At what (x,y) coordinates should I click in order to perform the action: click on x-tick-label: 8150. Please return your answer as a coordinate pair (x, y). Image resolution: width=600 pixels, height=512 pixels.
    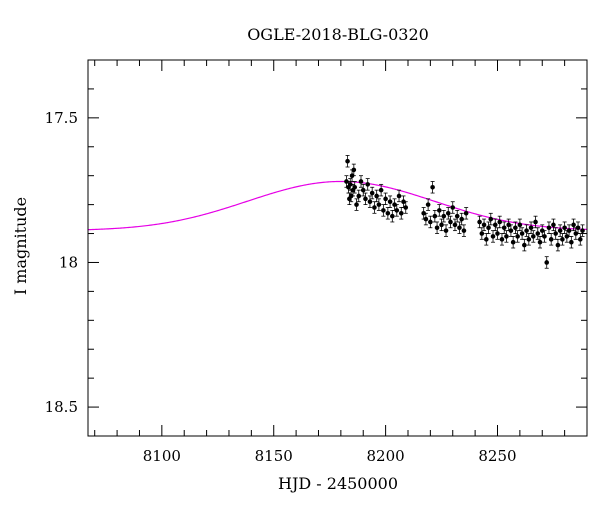
    Looking at the image, I should click on (274, 456).